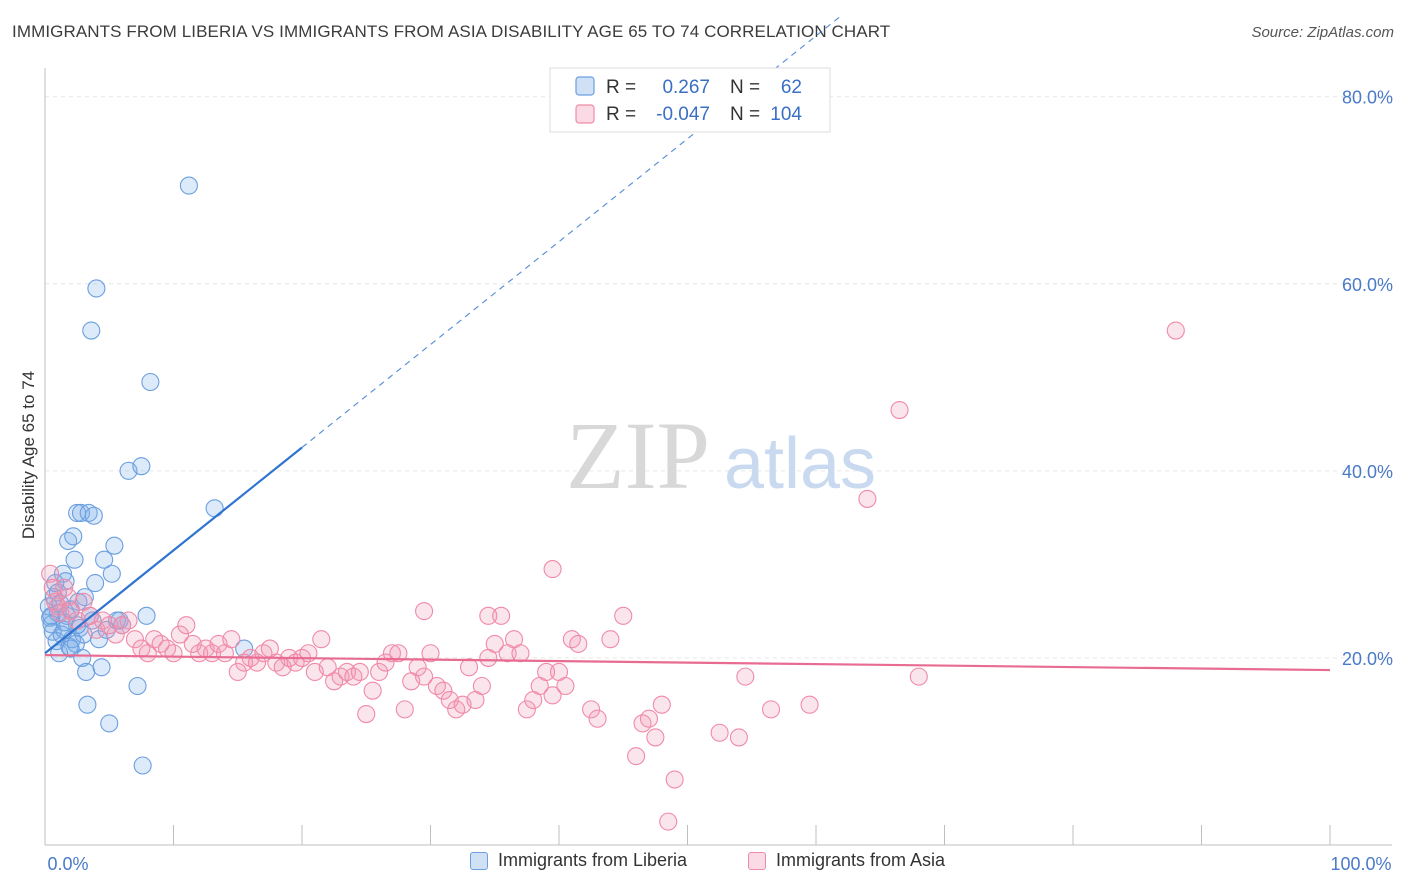 The image size is (1406, 892). What do you see at coordinates (585, 114) in the screenshot?
I see `stats-swatch-asia` at bounding box center [585, 114].